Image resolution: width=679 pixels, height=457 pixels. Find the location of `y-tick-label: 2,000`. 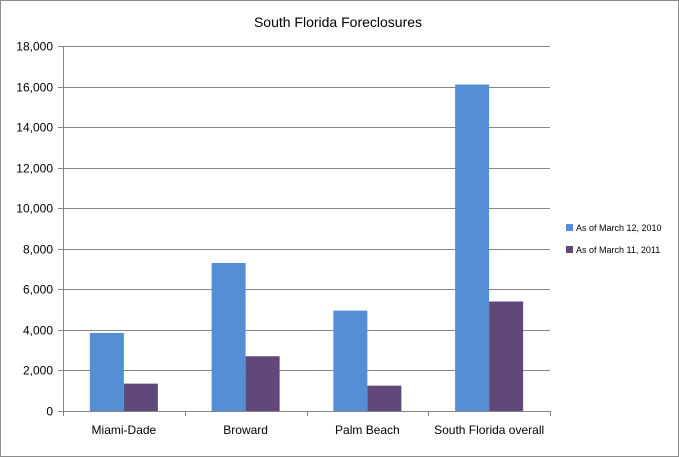

y-tick-label: 2,000 is located at coordinates (38, 371).